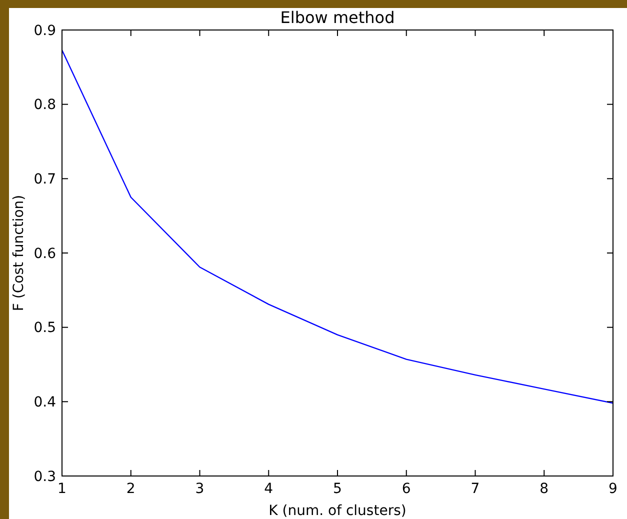 This screenshot has width=627, height=519. I want to click on y-tick-label: 0.5, so click(45, 328).